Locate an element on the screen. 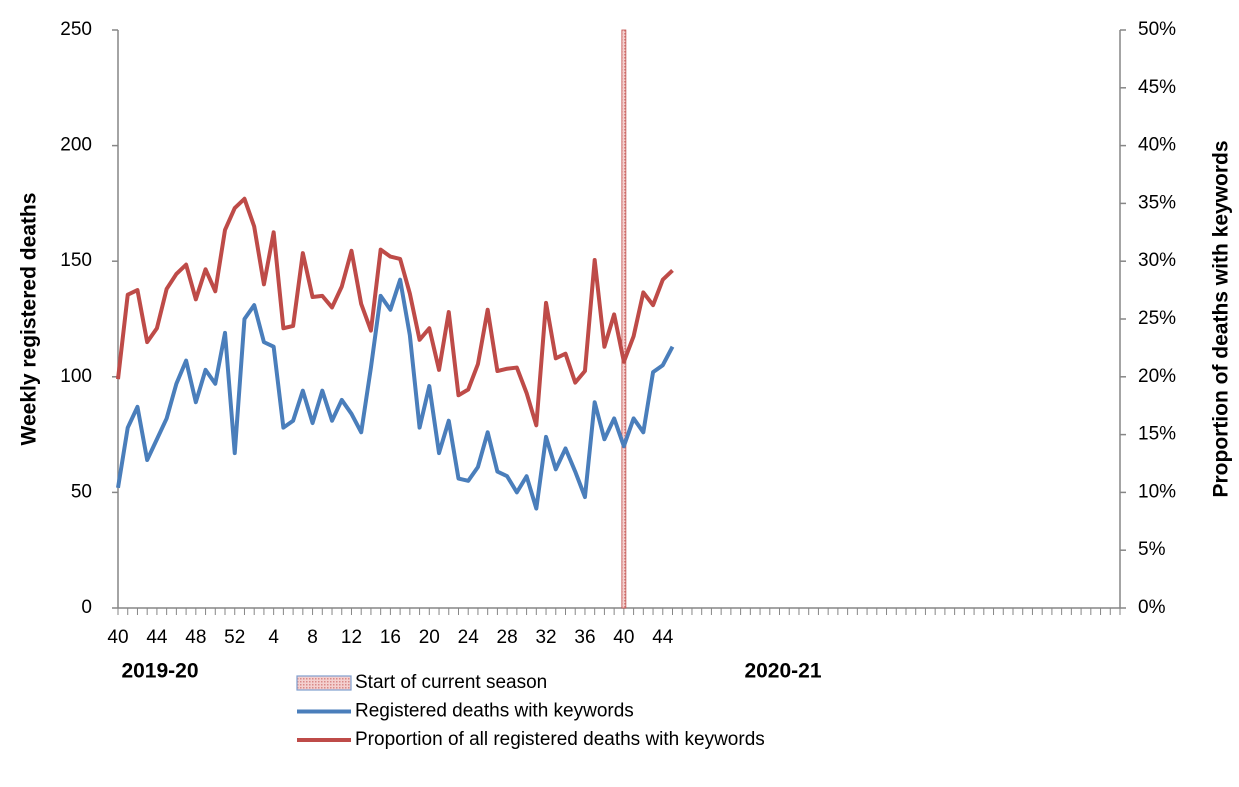  y2-axis-title: Proportion of deaths with keywords is located at coordinates (1221, 318).